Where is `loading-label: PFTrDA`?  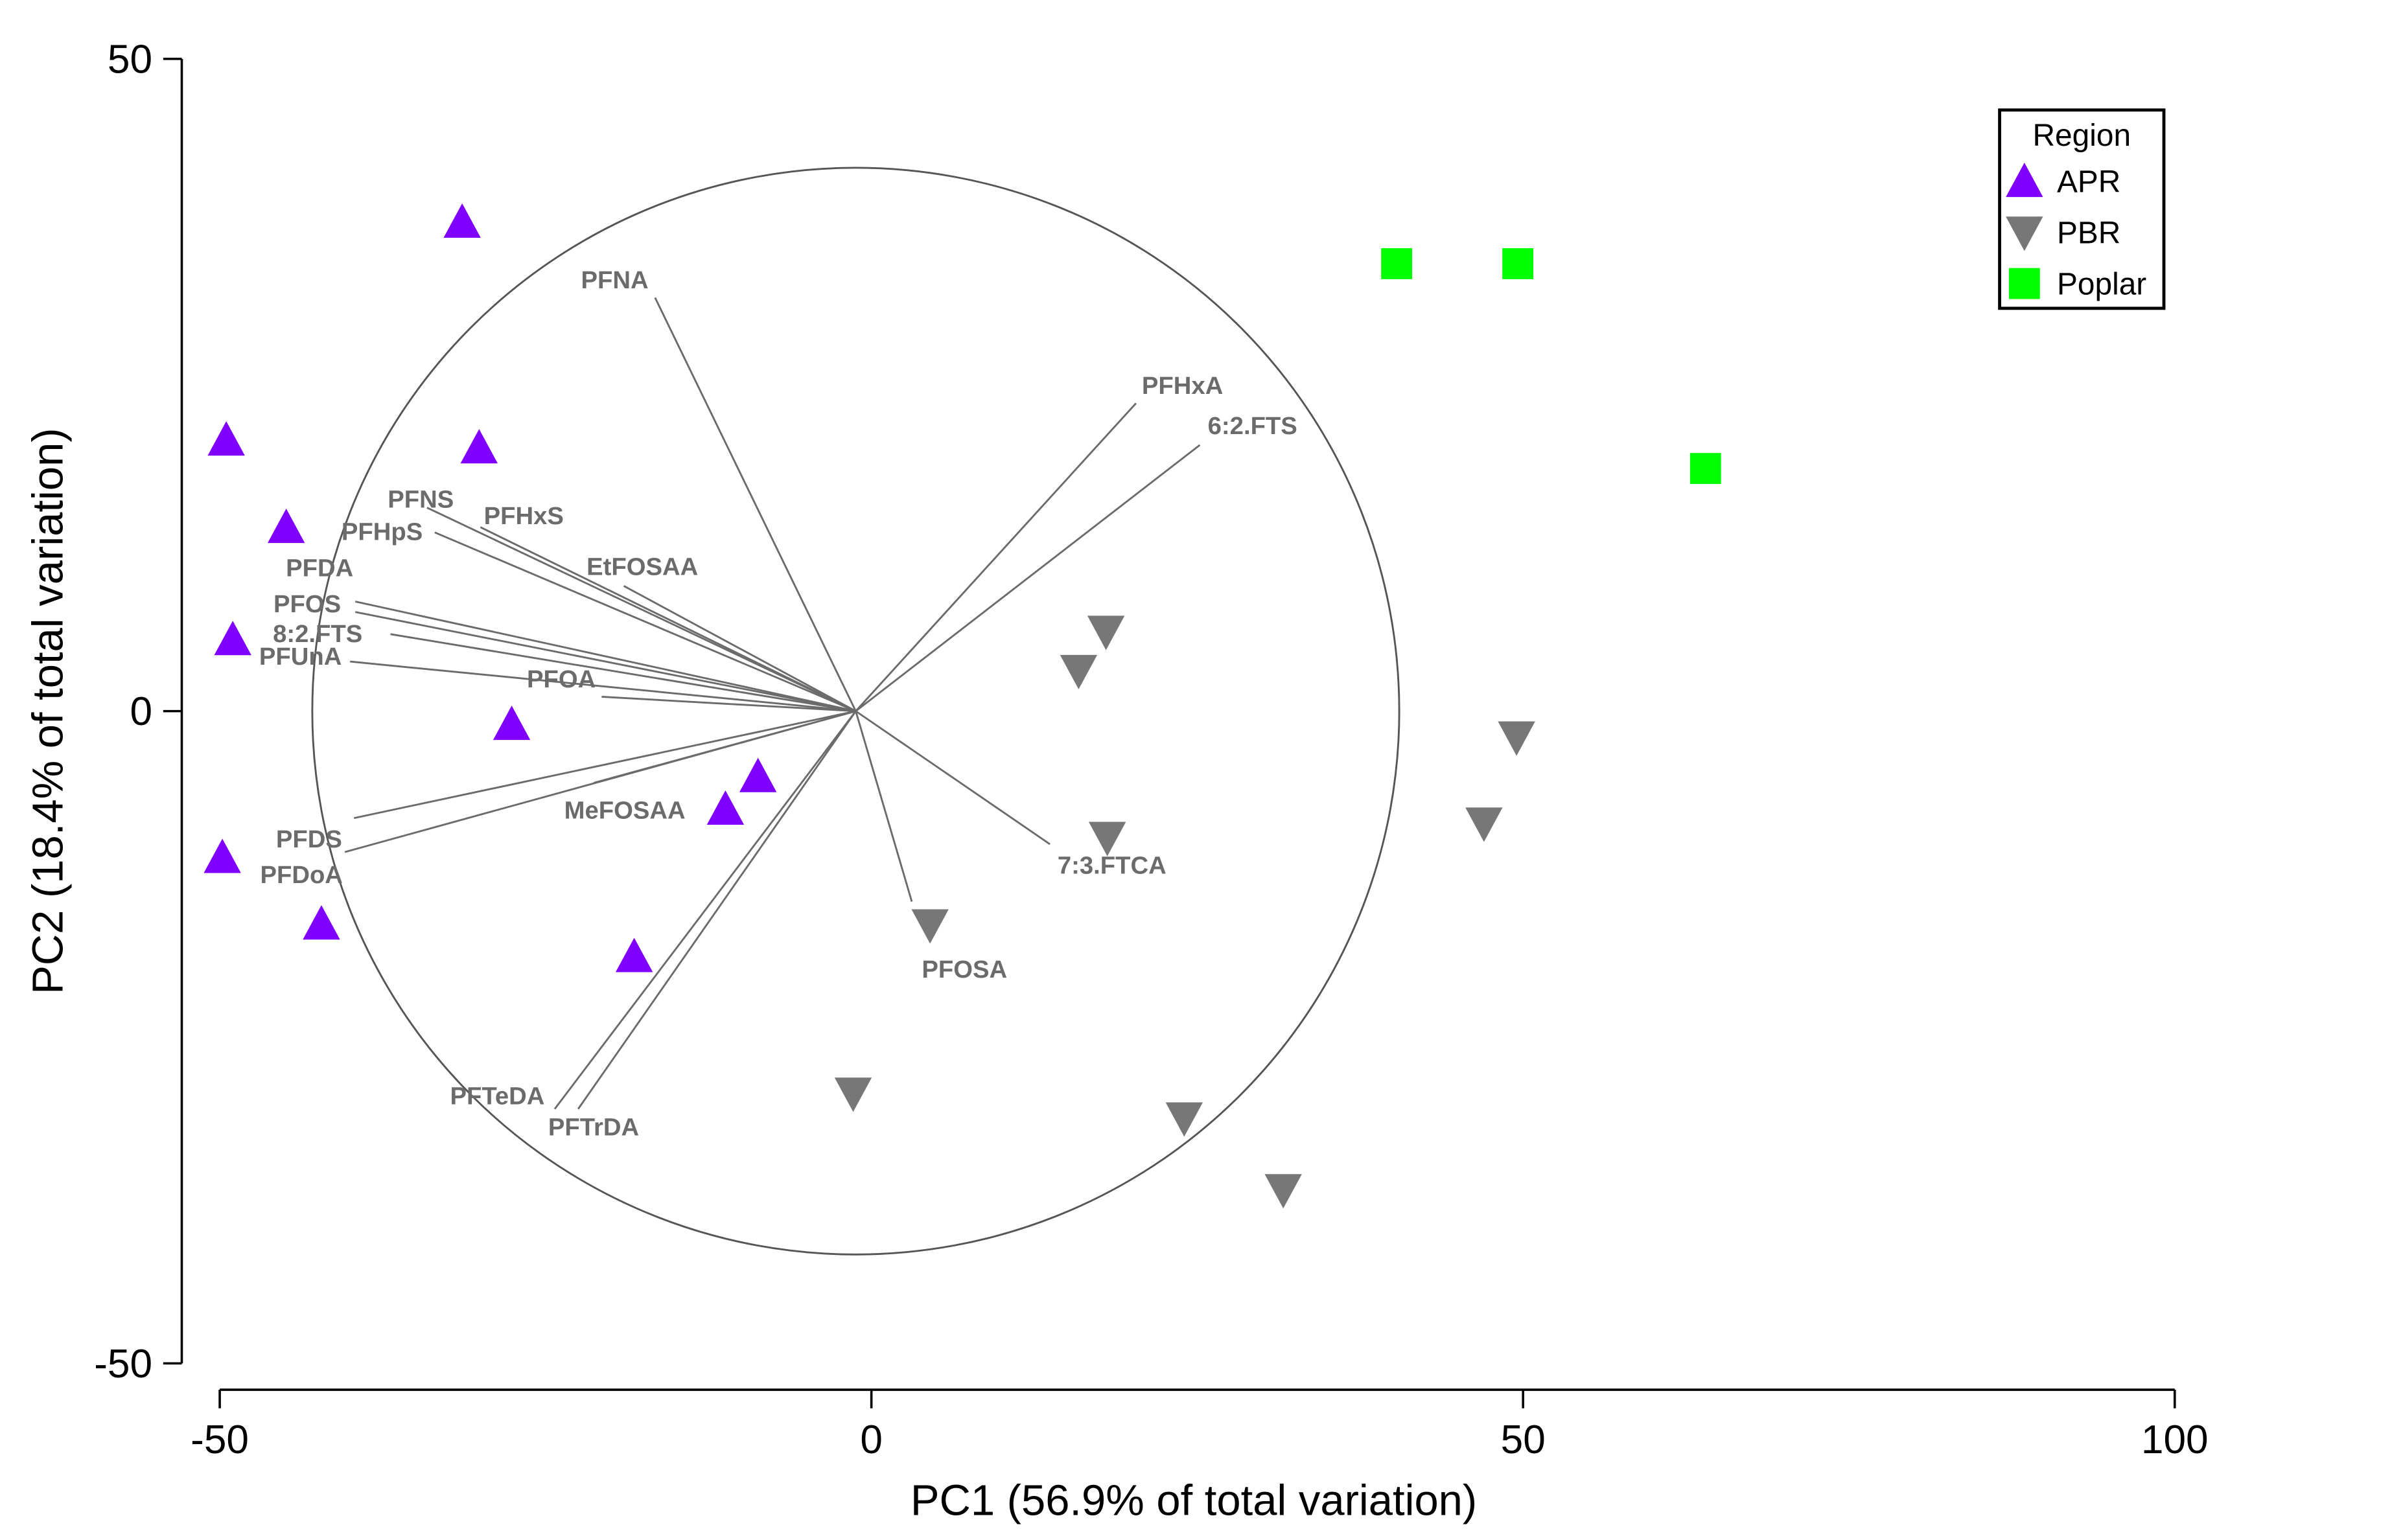 loading-label: PFTrDA is located at coordinates (593, 1127).